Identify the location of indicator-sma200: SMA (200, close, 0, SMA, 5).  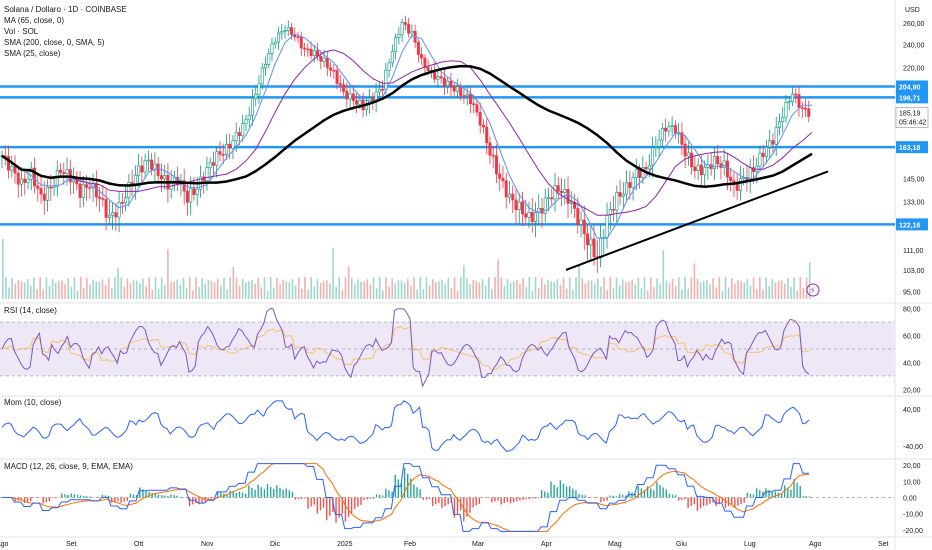
(54, 42).